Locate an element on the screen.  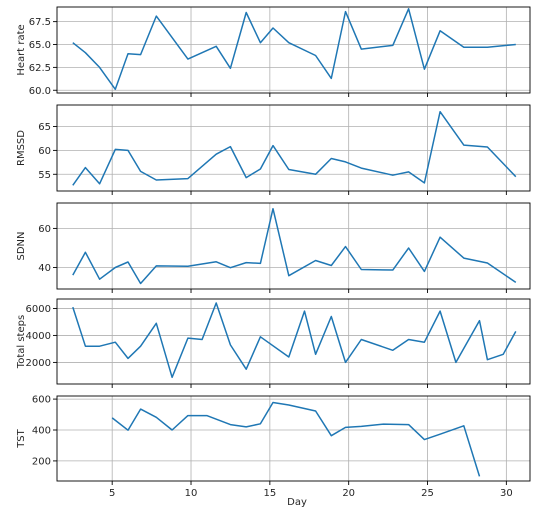
y-axis-label: Total steps is located at coordinates (21, 342).